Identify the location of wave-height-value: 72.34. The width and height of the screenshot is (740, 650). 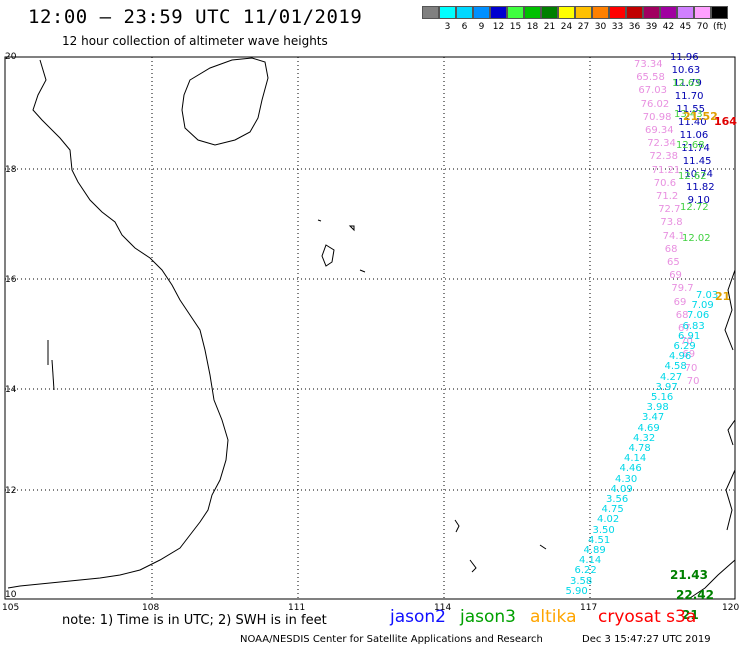
(661, 144).